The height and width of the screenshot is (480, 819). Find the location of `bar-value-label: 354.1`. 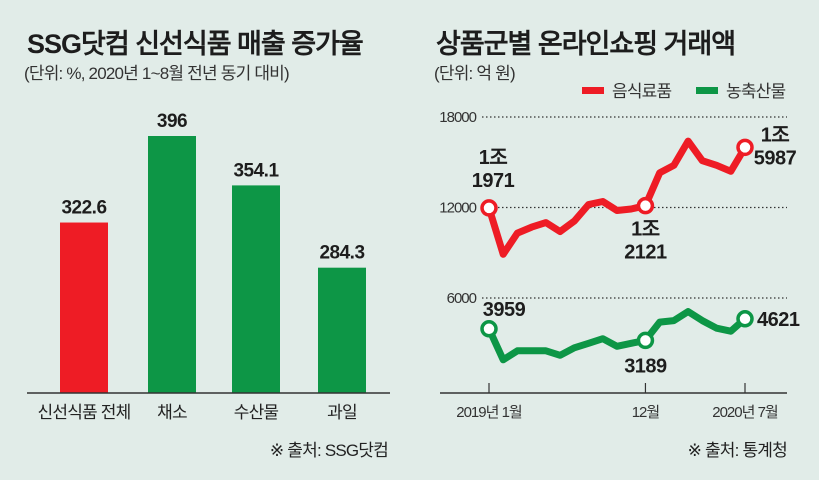

bar-value-label: 354.1 is located at coordinates (256, 170).